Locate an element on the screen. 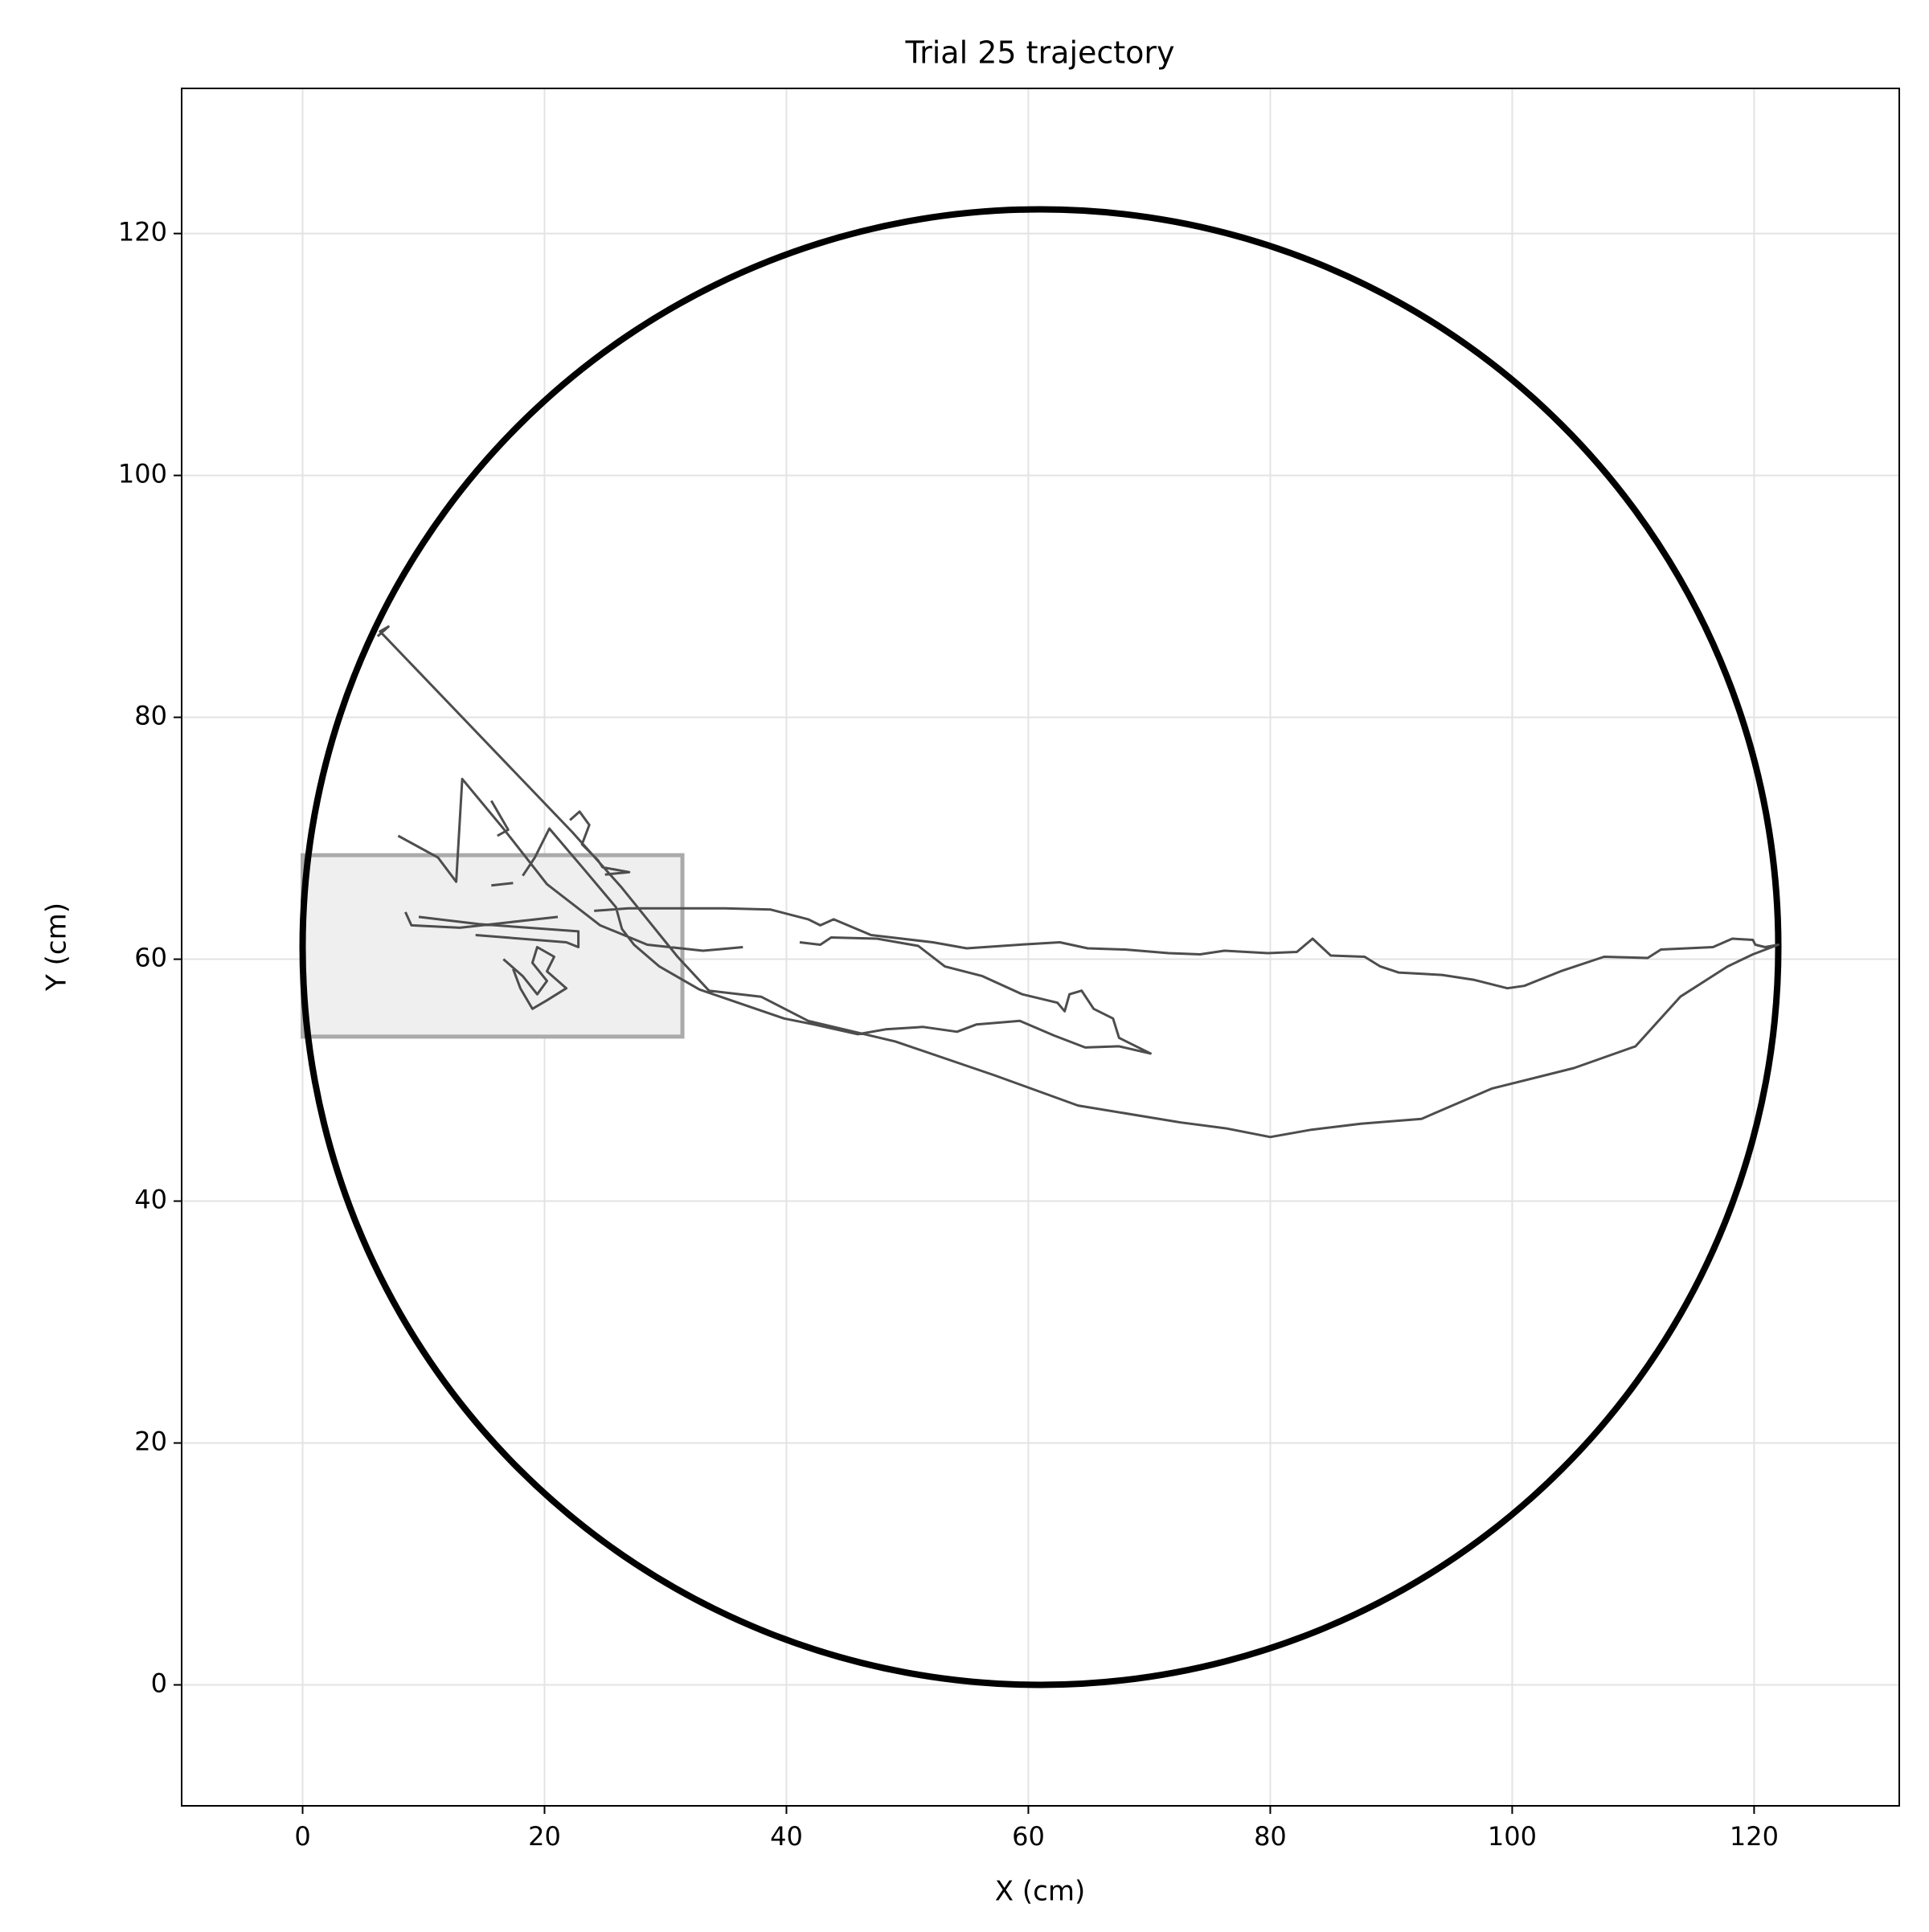 The width and height of the screenshot is (1929, 1932). x-tick-label: 120 is located at coordinates (1754, 1836).